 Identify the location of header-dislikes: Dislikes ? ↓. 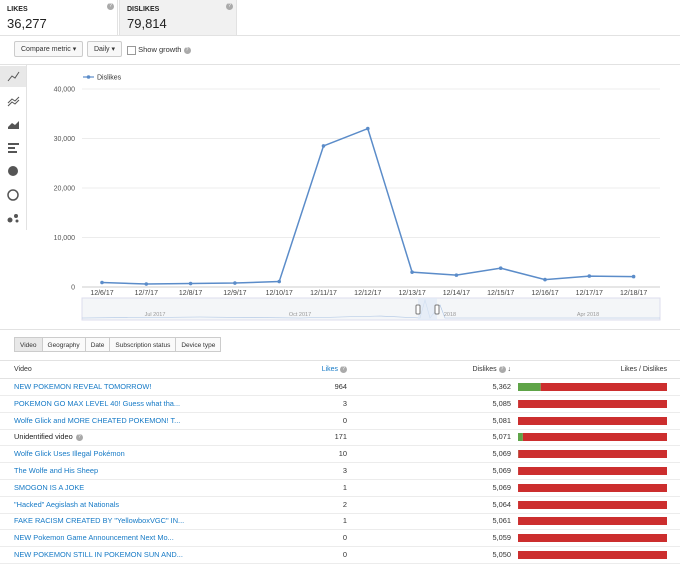
(491, 370).